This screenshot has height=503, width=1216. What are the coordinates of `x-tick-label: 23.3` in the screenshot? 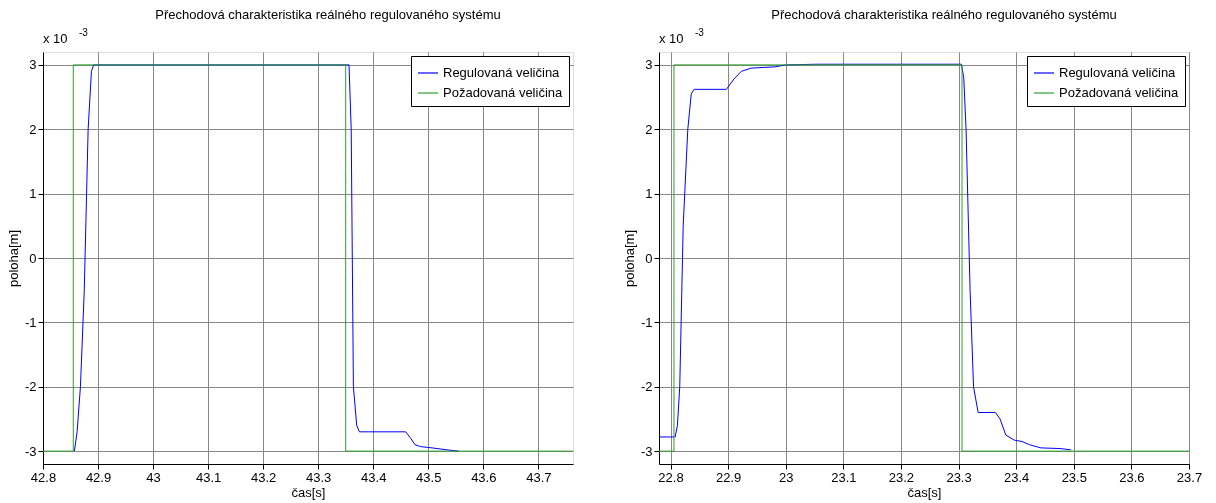 It's located at (959, 477).